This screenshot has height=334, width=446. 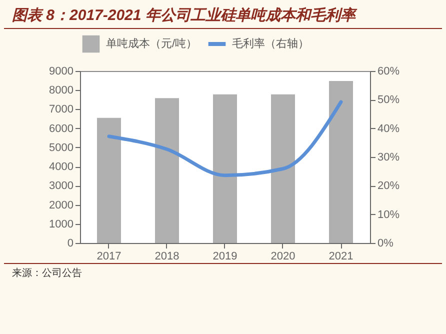 What do you see at coordinates (61, 186) in the screenshot?
I see `y-tick-label: 3000` at bounding box center [61, 186].